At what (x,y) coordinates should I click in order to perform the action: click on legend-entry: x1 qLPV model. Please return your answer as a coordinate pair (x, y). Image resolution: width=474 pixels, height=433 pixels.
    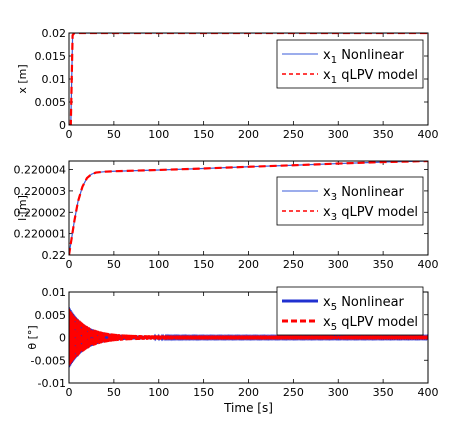
    Looking at the image, I should click on (370, 77).